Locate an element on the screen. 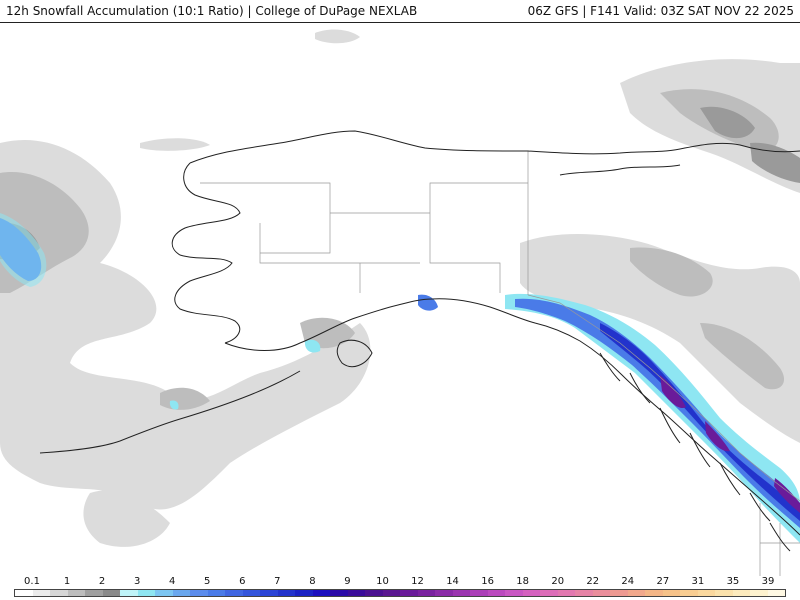 The image size is (800, 600). snow-dblue-coast is located at coordinates (700, 422).